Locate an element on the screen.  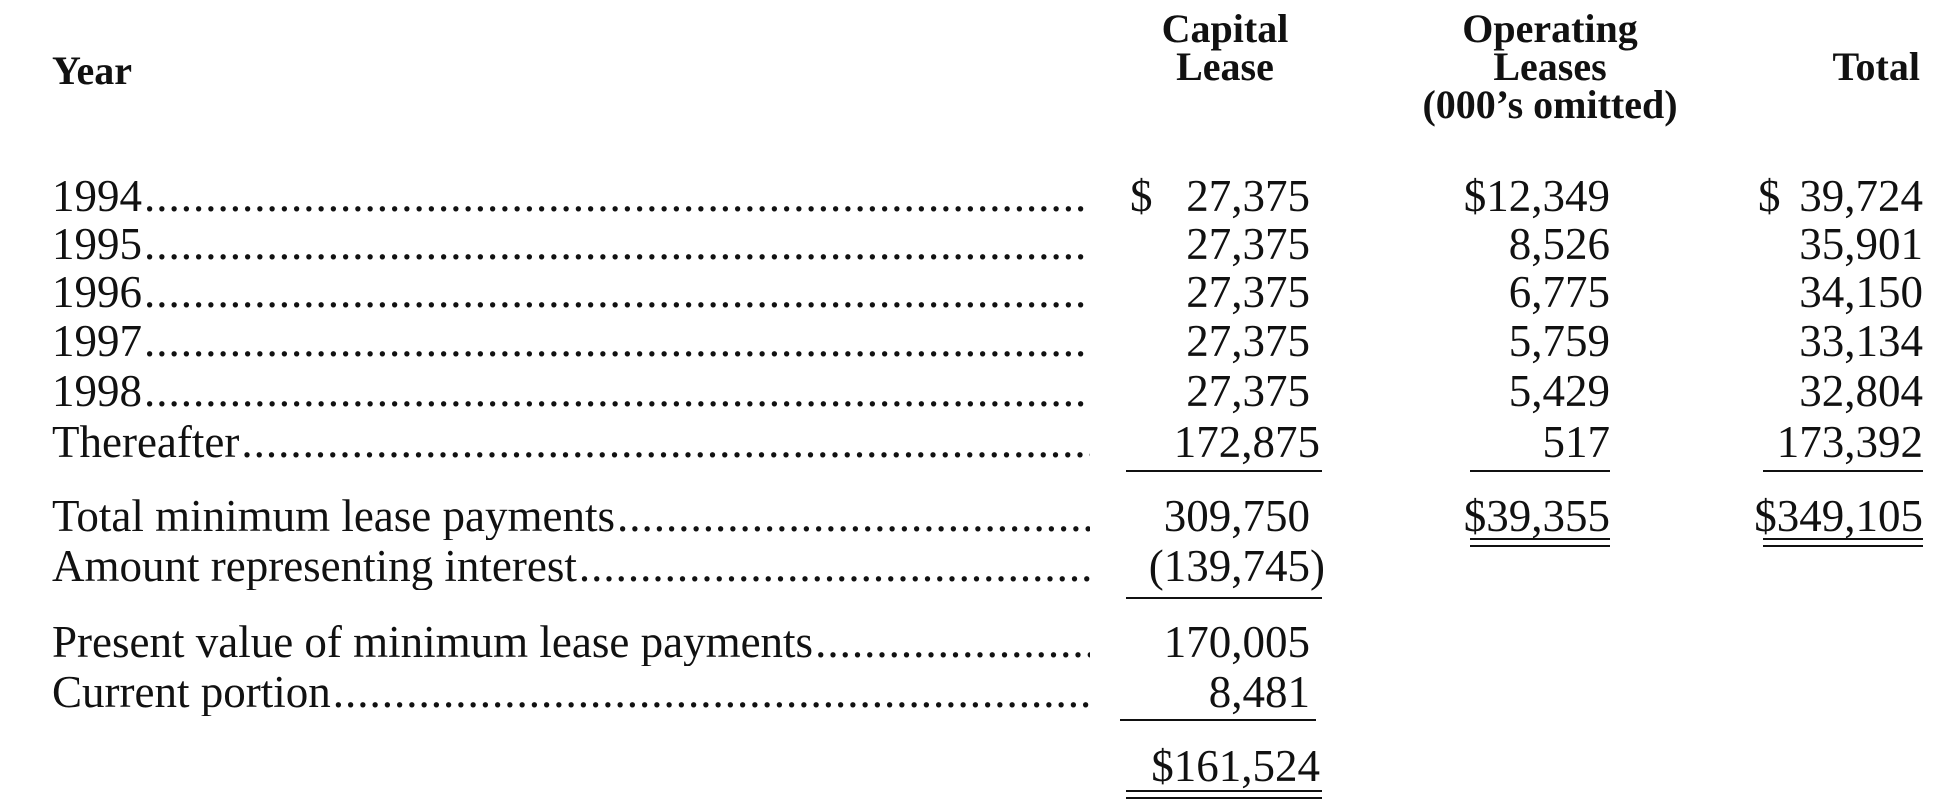
capital-dollar-sign: $ is located at coordinates (1141, 196).